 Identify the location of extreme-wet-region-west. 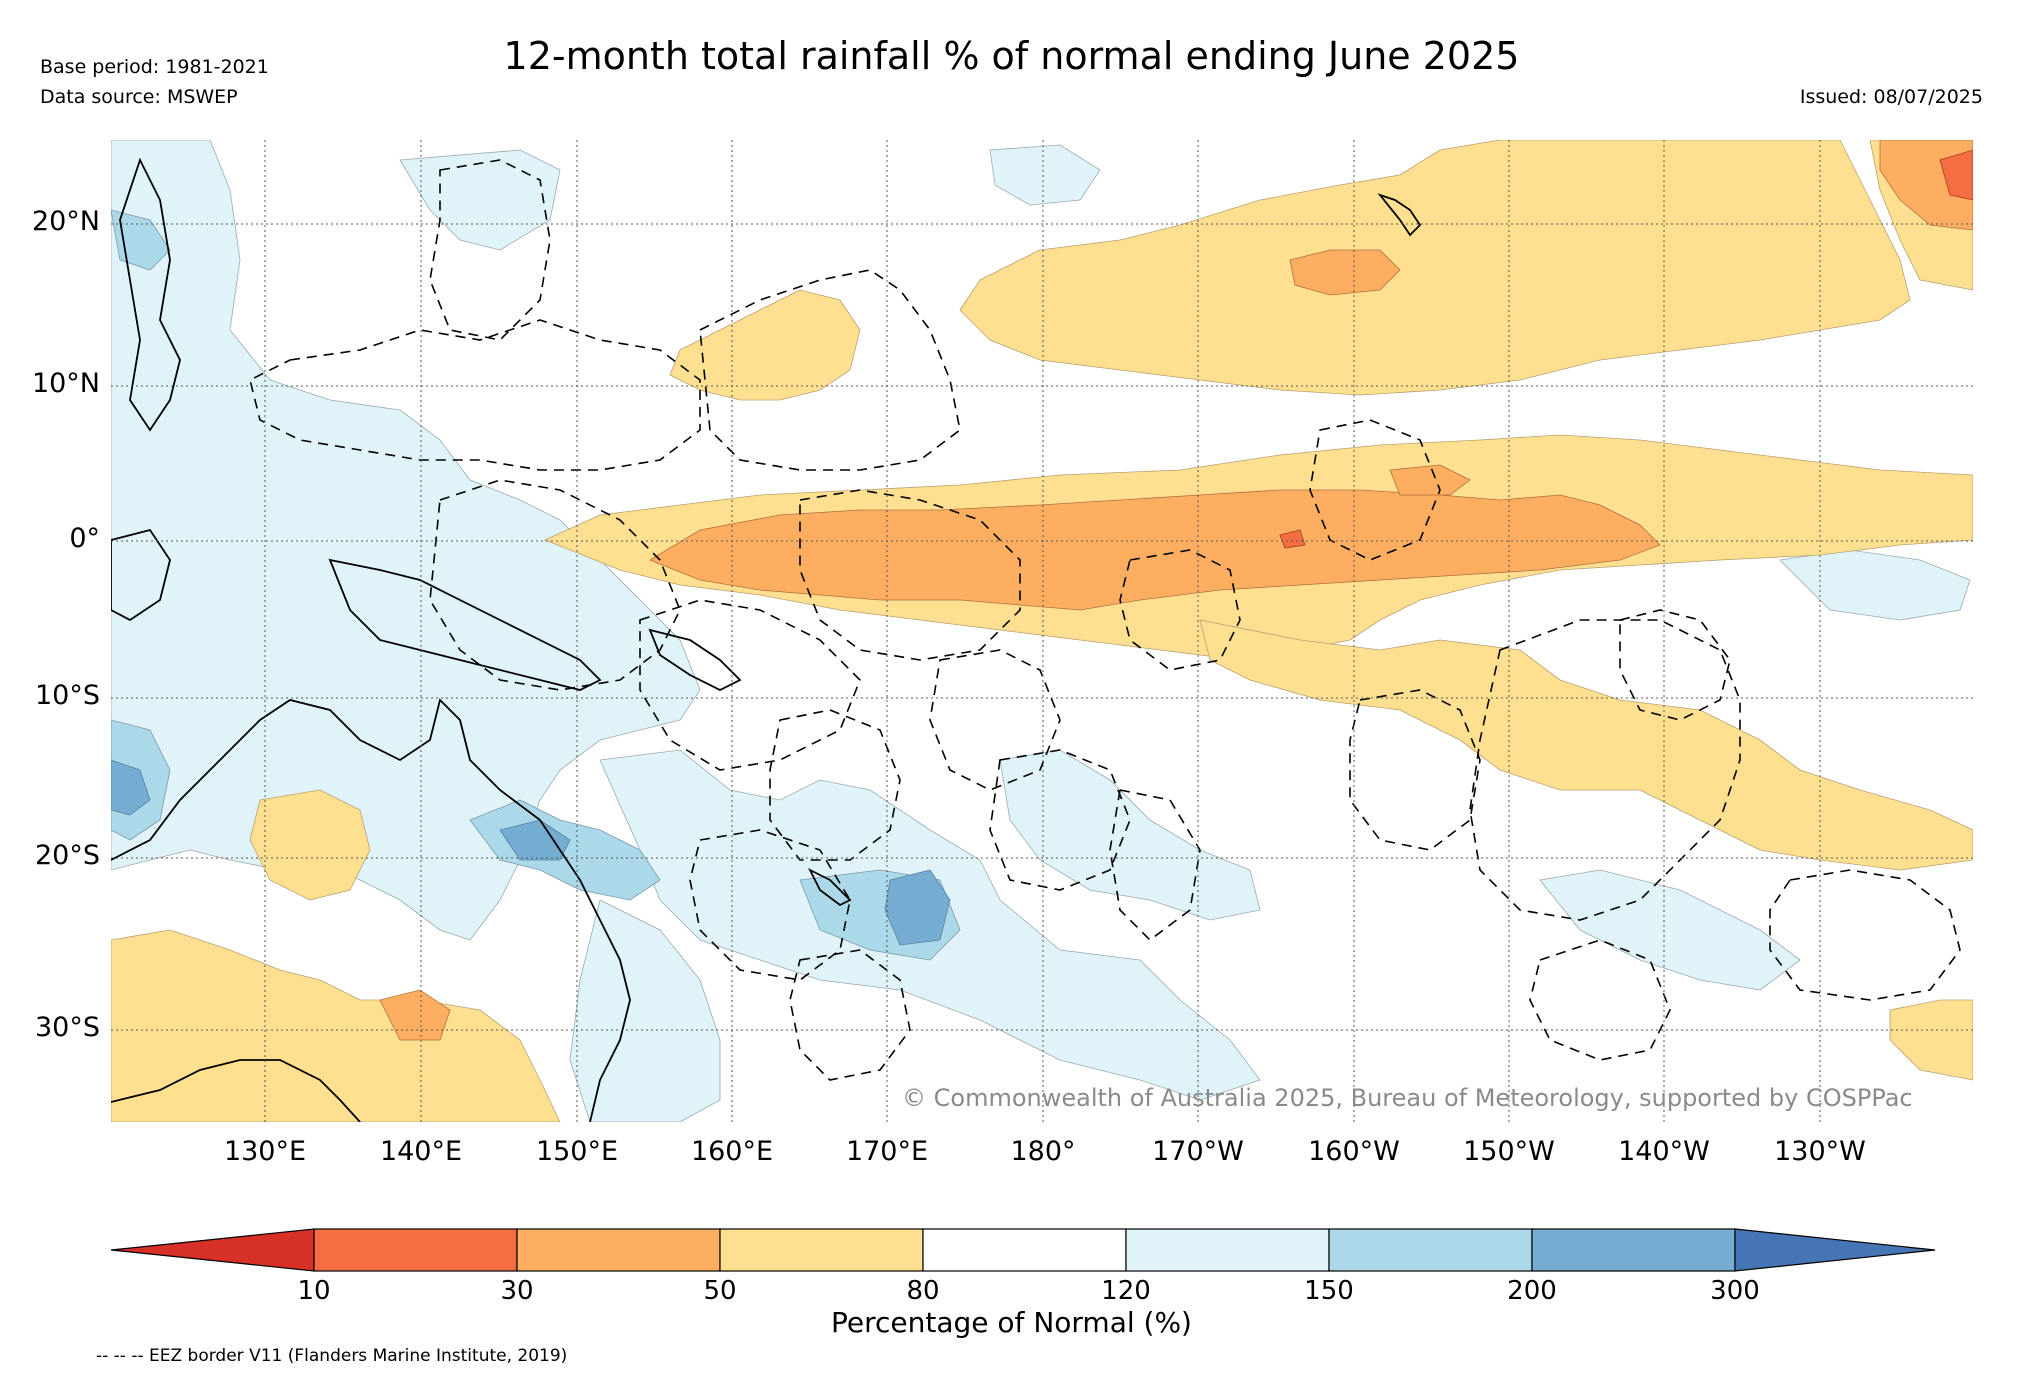
(131, 787).